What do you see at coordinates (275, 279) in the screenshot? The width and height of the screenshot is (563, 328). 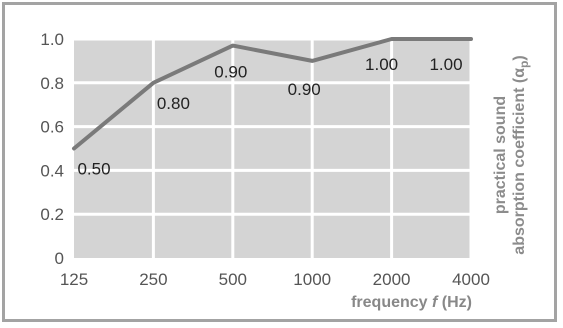 I see `x-axis-ticks: 125 250 500 1000 2000 4000` at bounding box center [275, 279].